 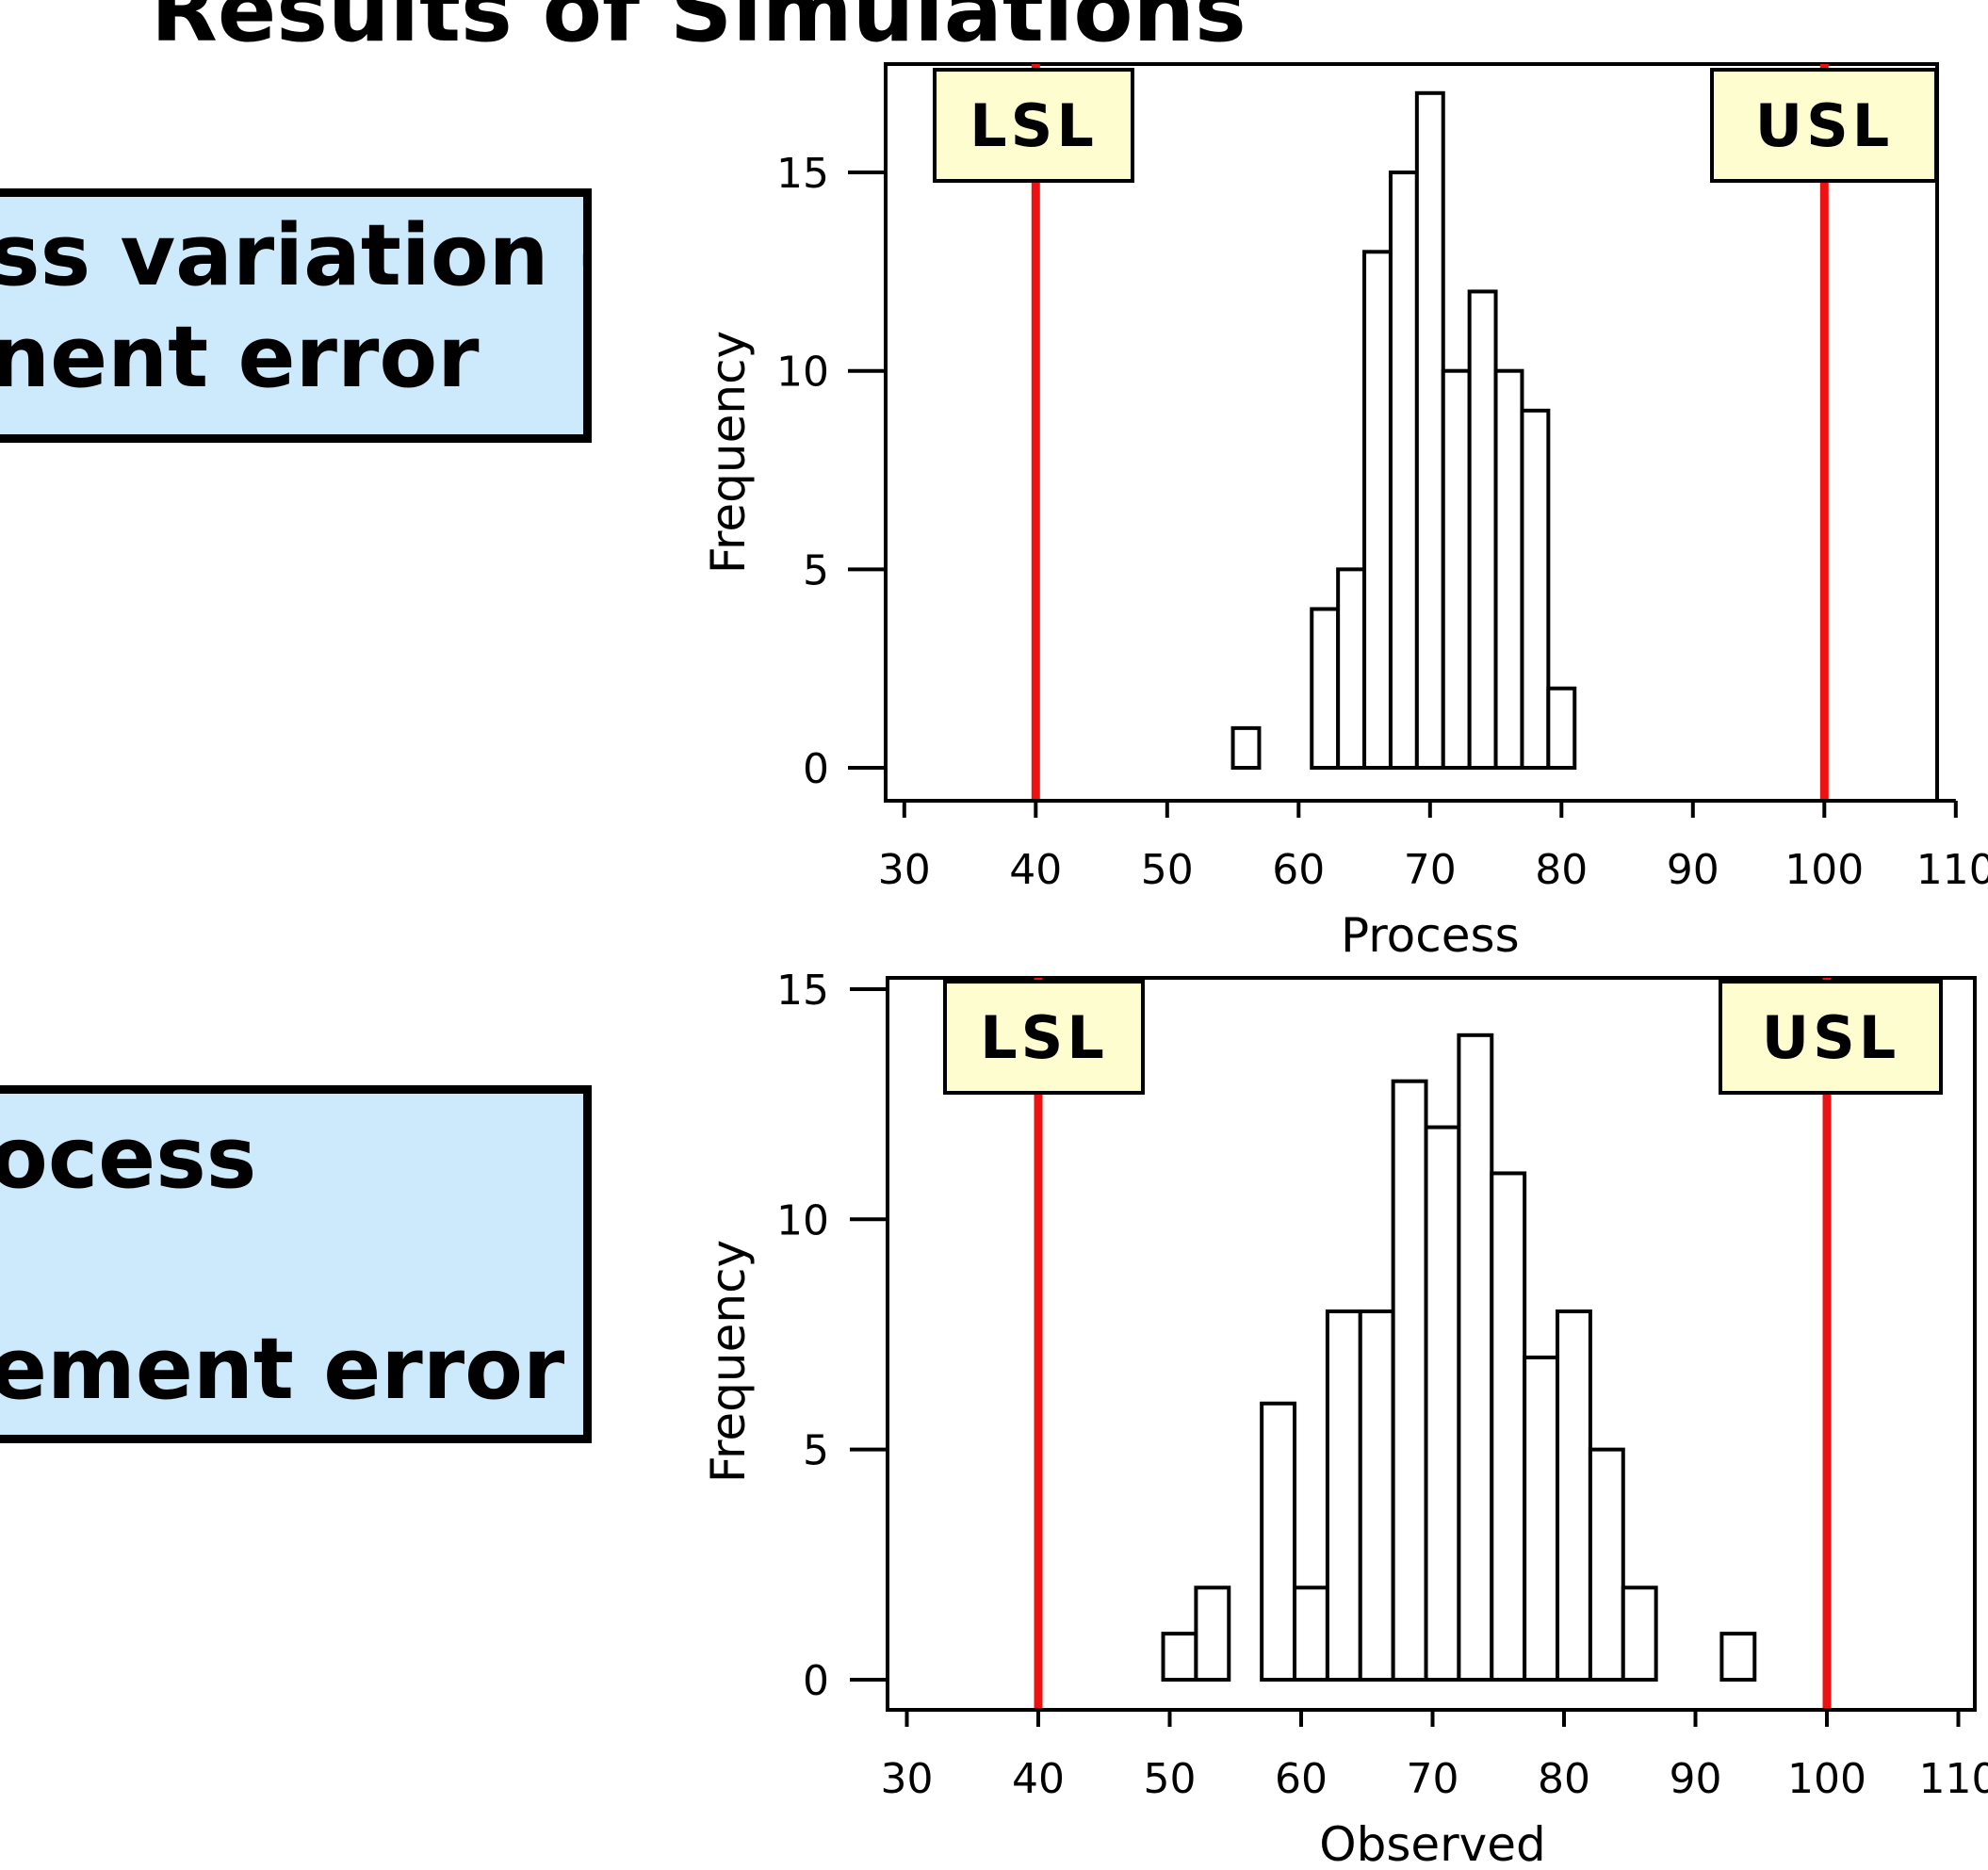 What do you see at coordinates (1430, 935) in the screenshot?
I see `x-axis-title: Process` at bounding box center [1430, 935].